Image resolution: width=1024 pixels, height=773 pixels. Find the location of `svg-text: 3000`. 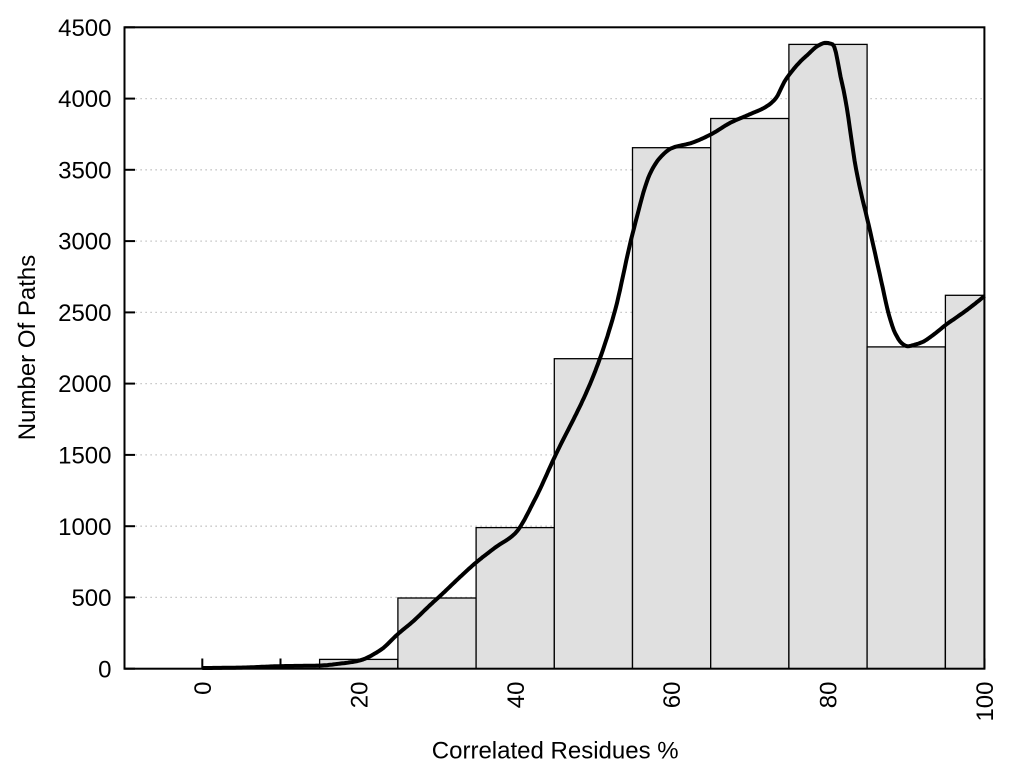

svg-text: 3000 is located at coordinates (84, 242).